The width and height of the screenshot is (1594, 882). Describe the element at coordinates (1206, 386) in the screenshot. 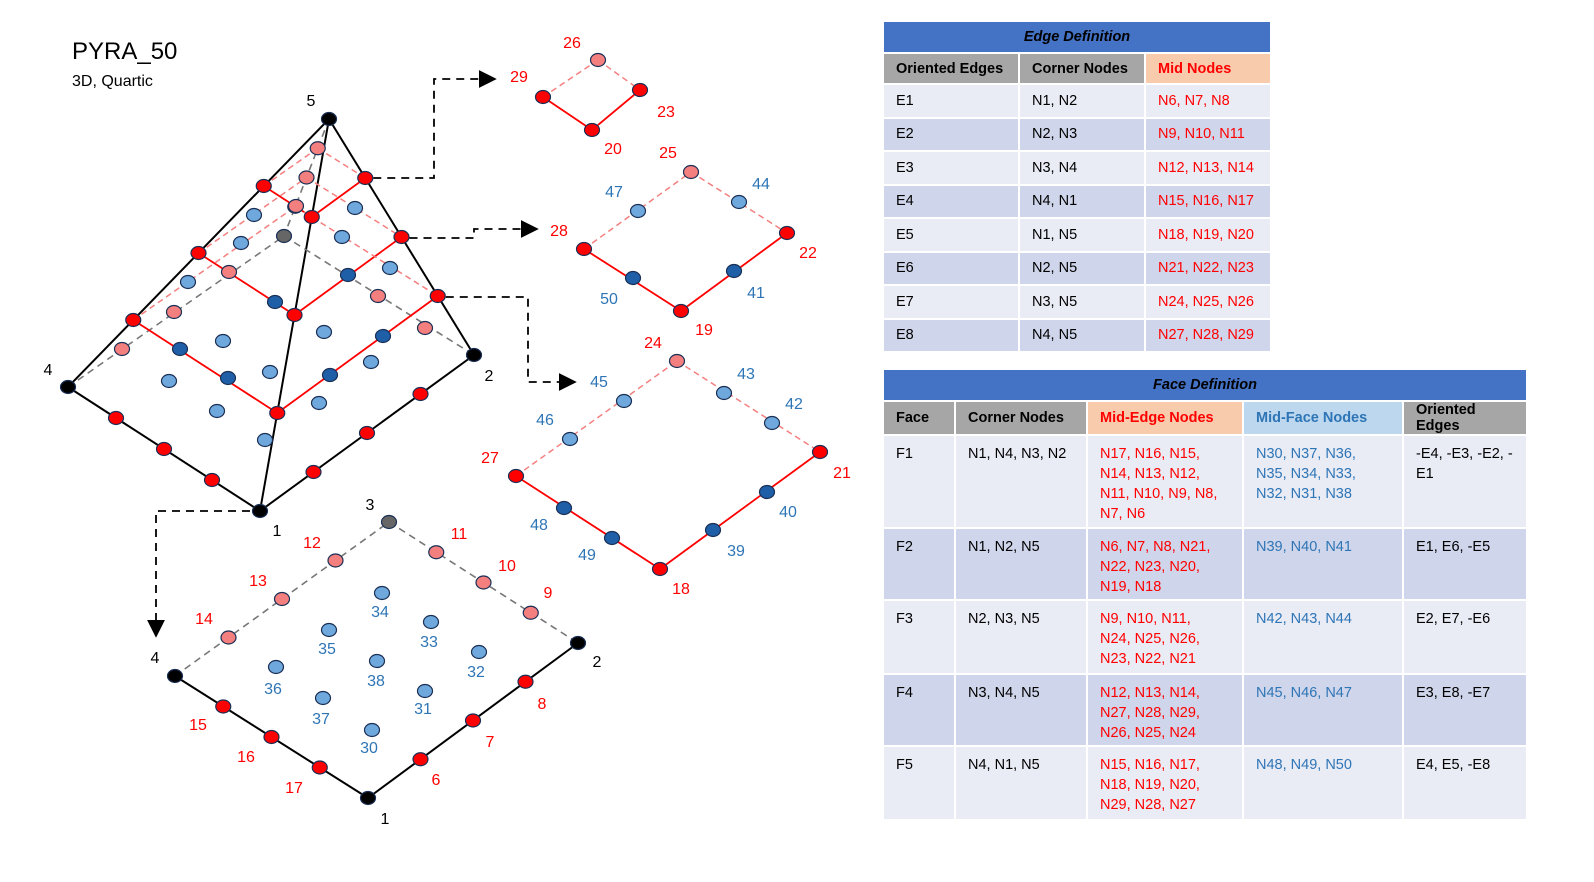

I see `face-table-title: Face Definition` at that location.